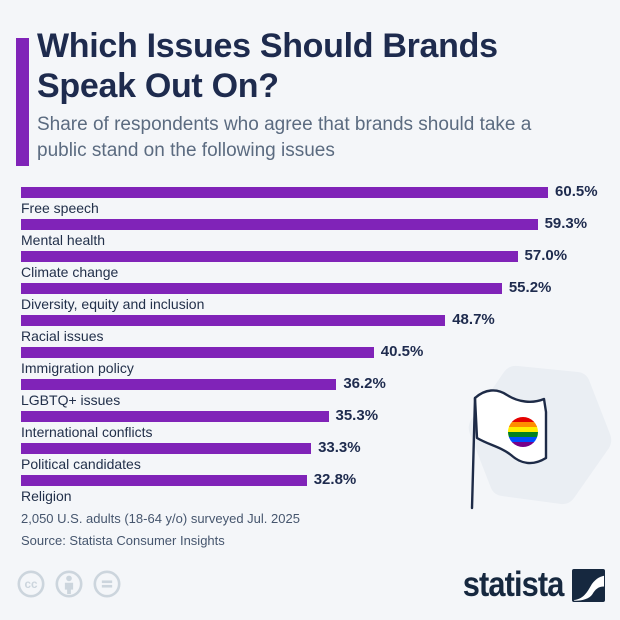 This screenshot has width=620, height=620. I want to click on bar-line: 55.2%, so click(315, 287).